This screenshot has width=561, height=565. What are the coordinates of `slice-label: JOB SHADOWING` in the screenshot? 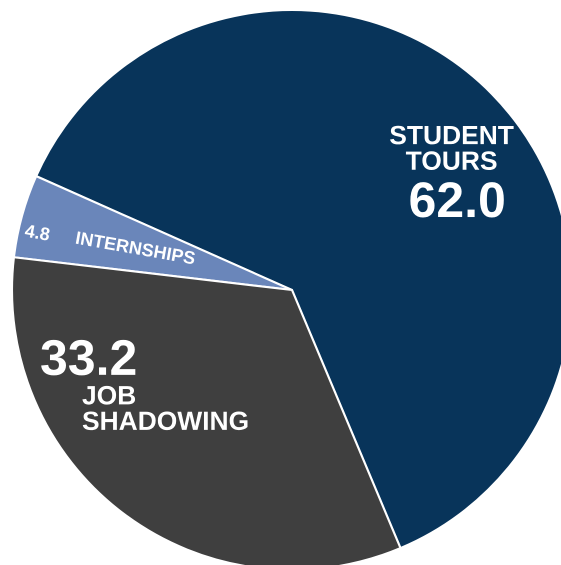 It's located at (165, 408).